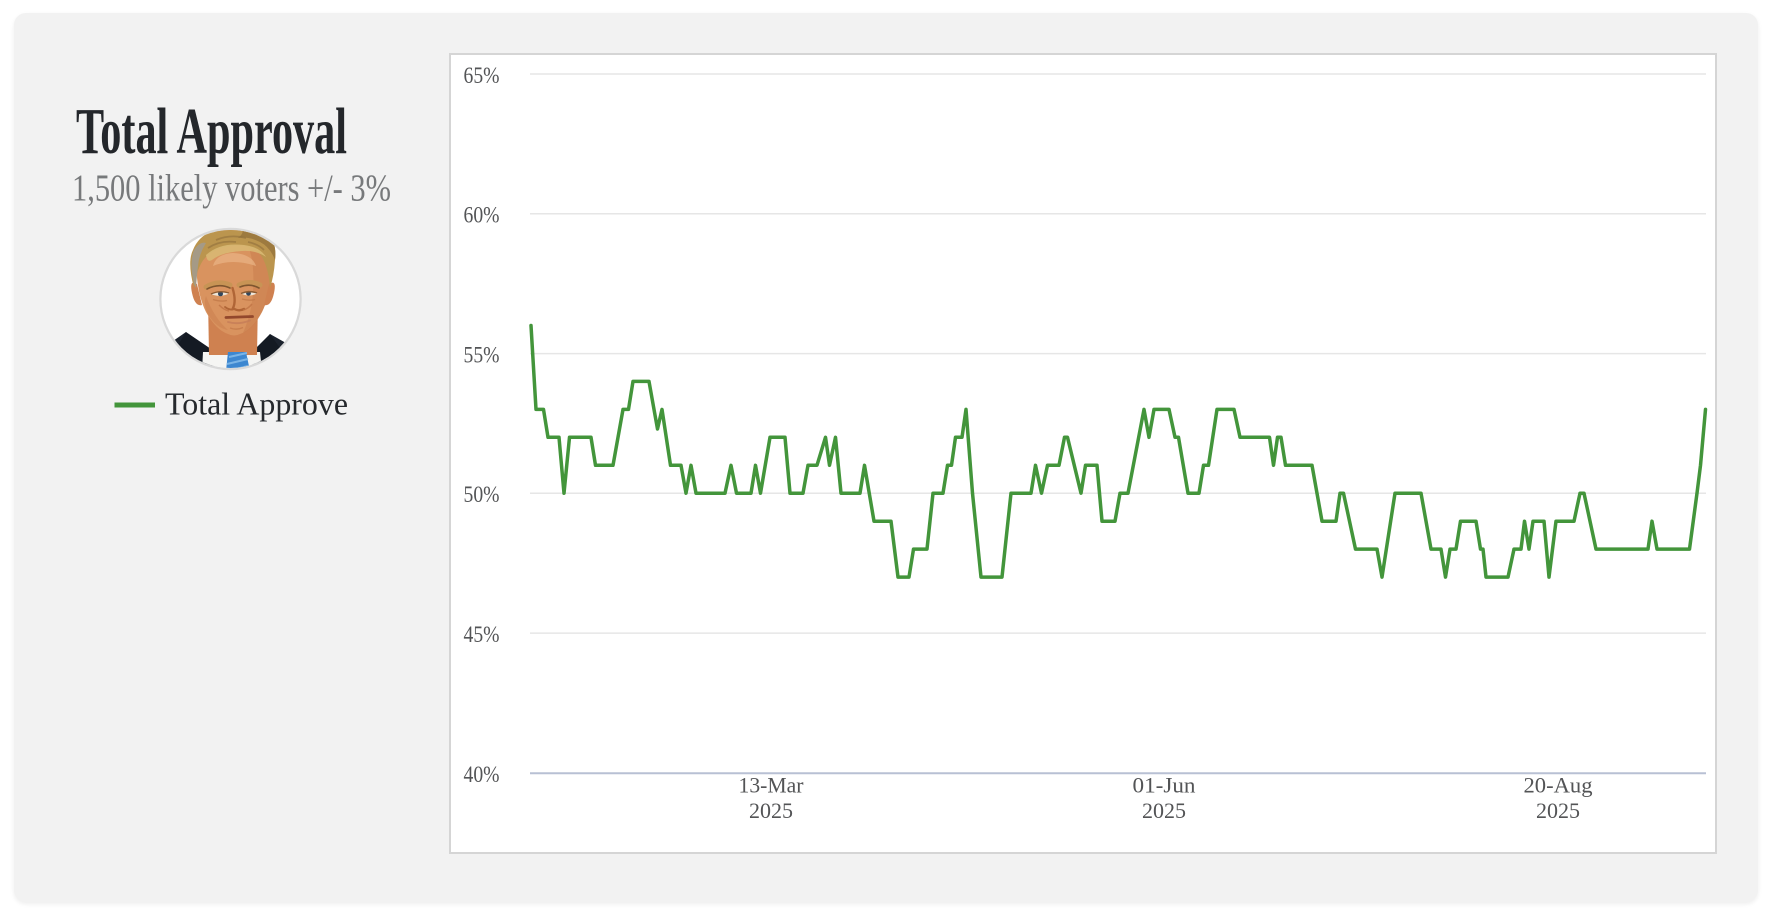  Describe the element at coordinates (231, 189) in the screenshot. I see `svg-text: 1,500 likely voters +/- 3%` at that location.